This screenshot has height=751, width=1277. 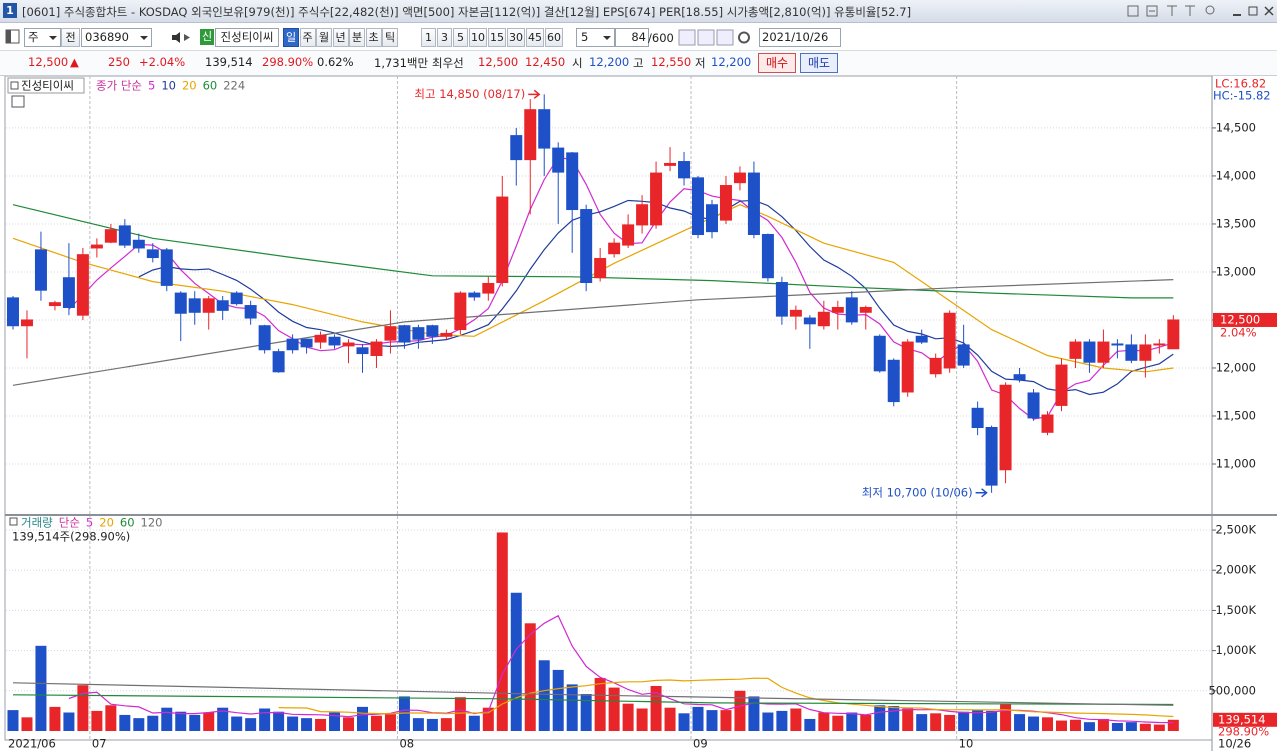 What do you see at coordinates (373, 37) in the screenshot?
I see `interval-button: 초` at bounding box center [373, 37].